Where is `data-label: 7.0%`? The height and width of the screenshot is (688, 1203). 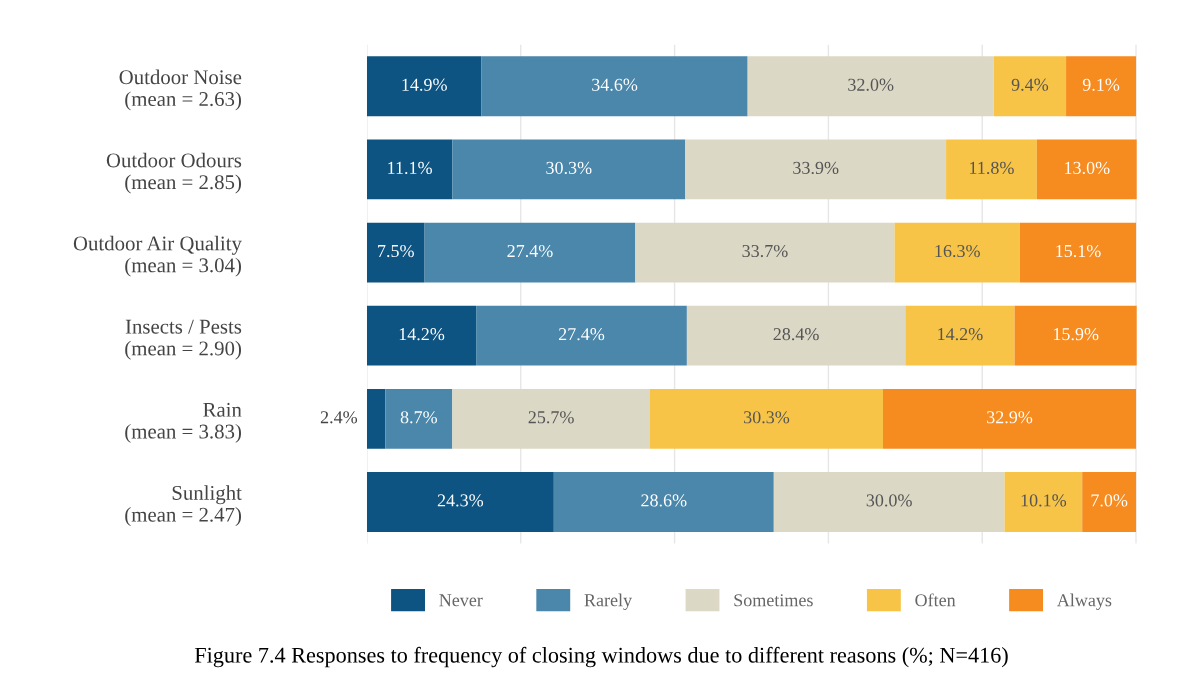
data-label: 7.0% is located at coordinates (1109, 500).